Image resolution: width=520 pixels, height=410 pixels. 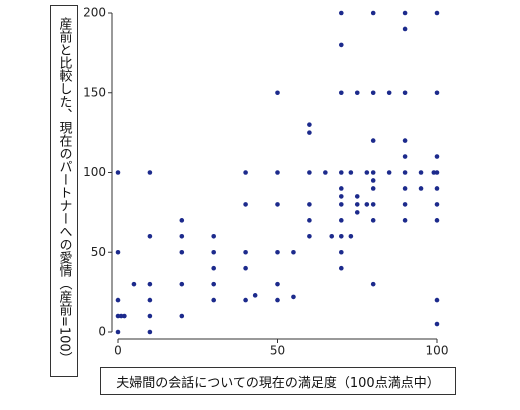 I want to click on x-tick-label: 100, so click(x=437, y=351).